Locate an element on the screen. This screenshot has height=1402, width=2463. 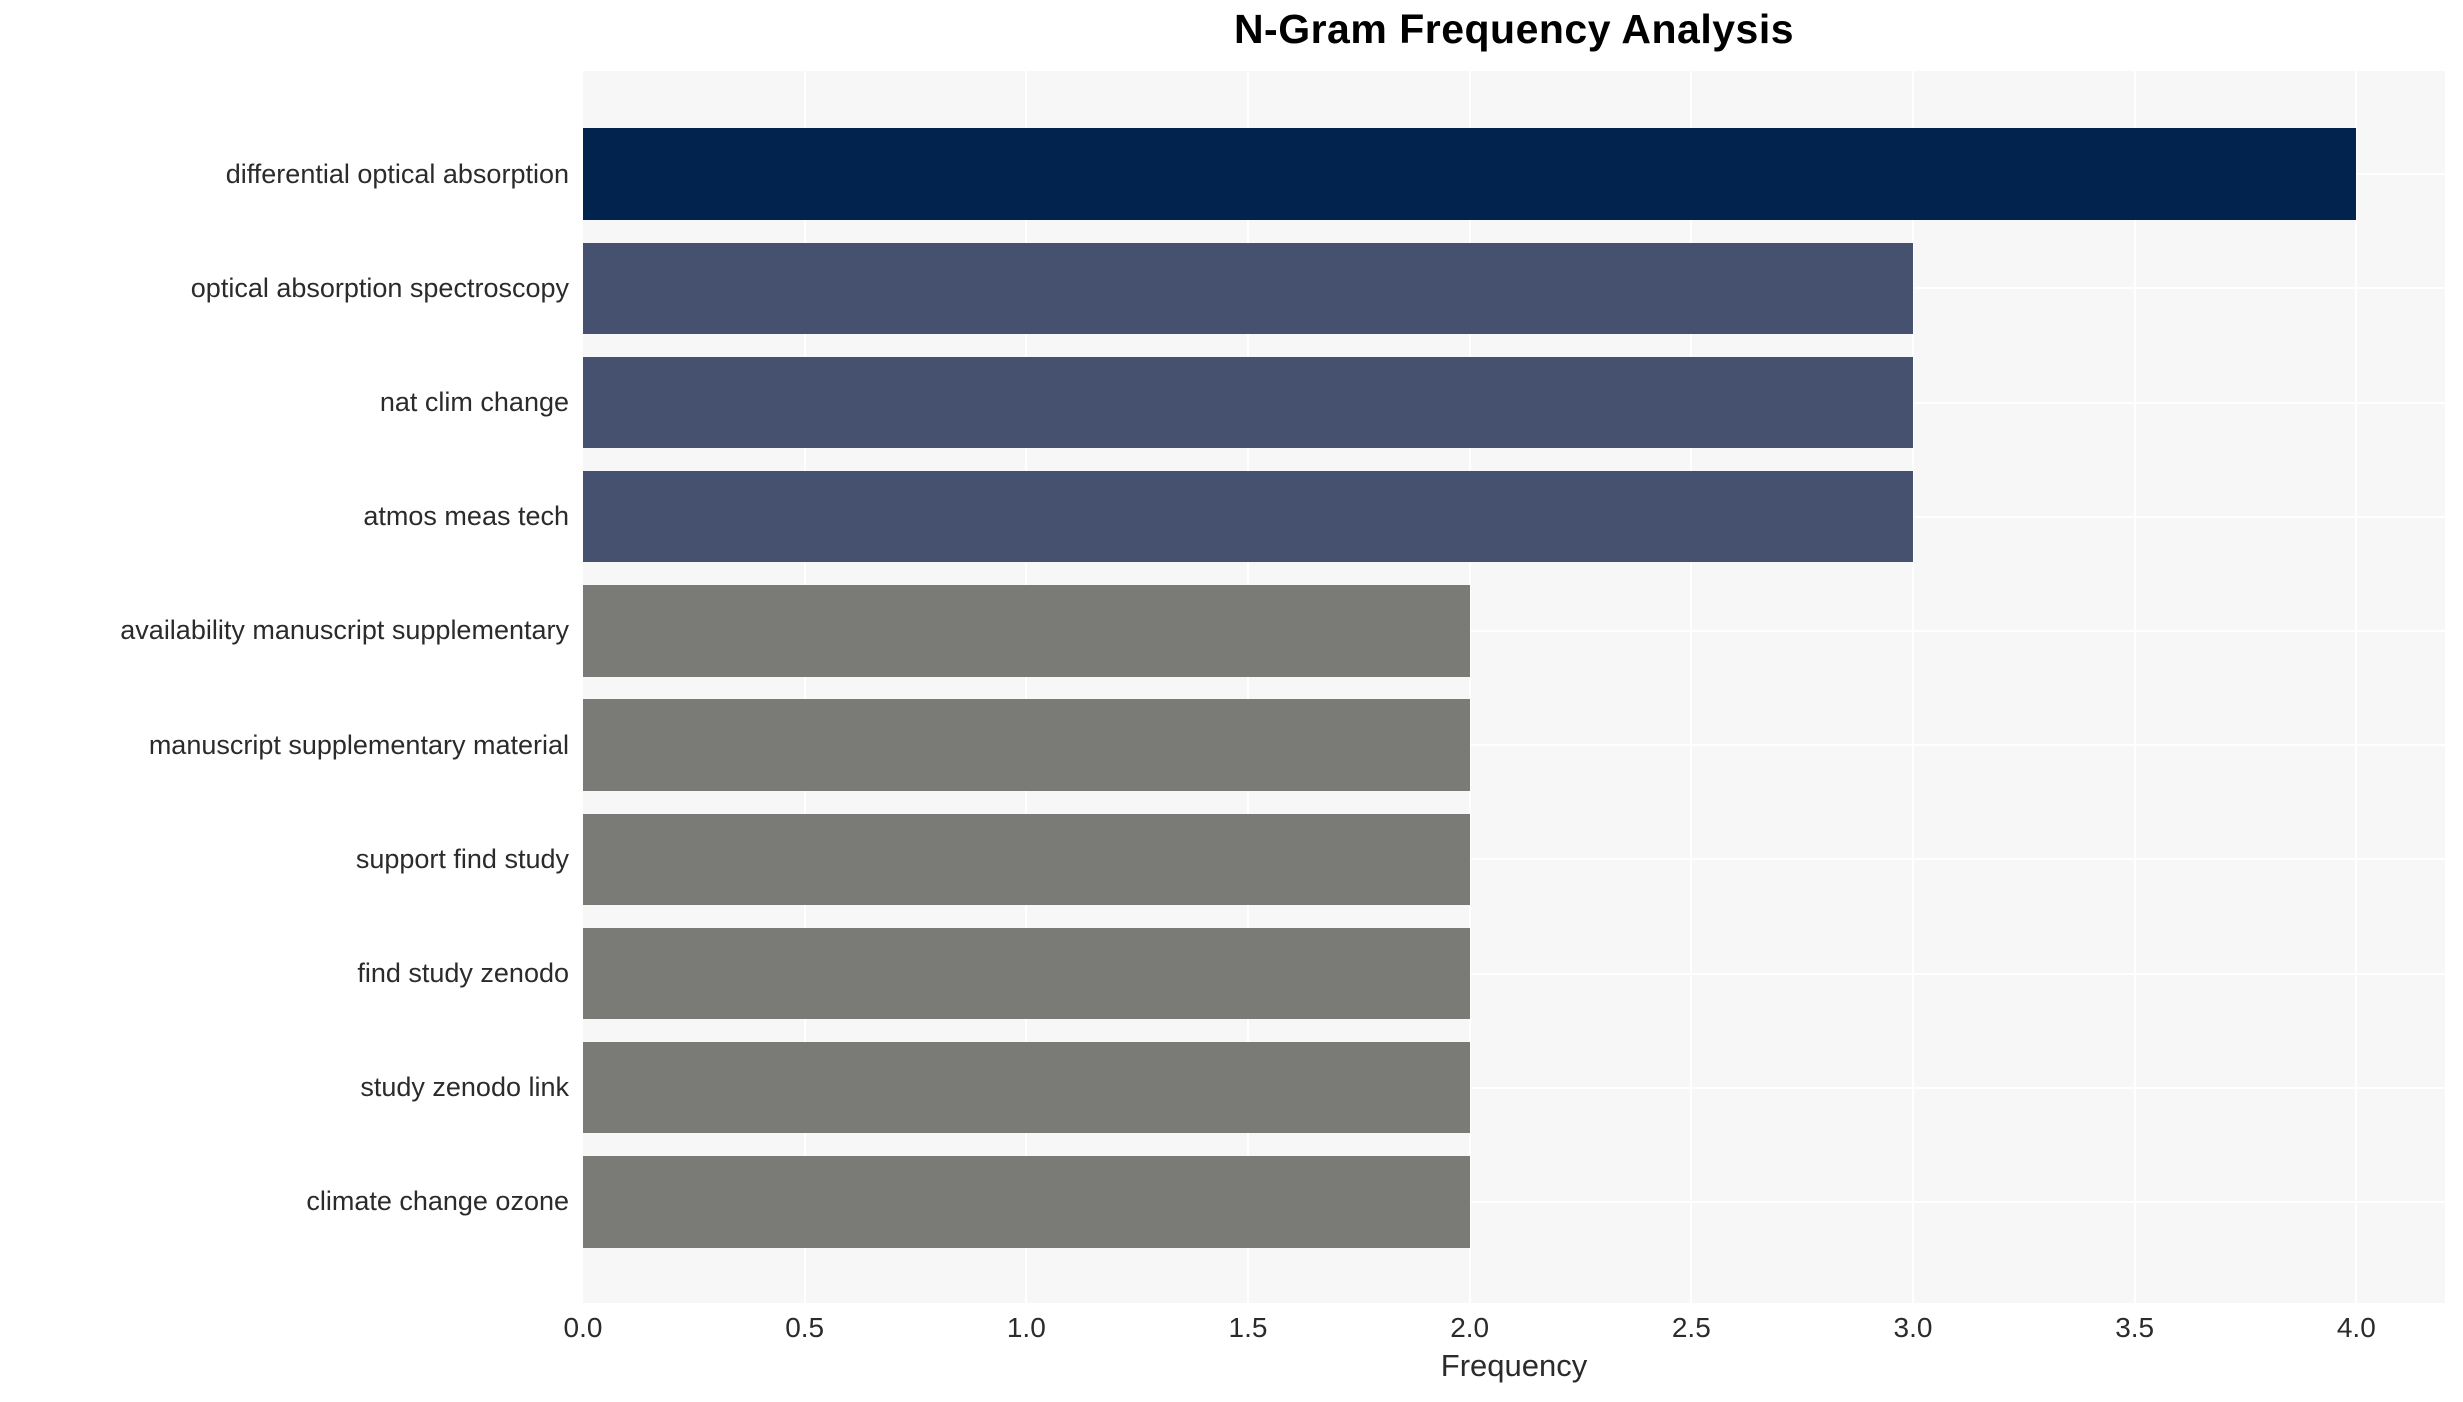
x-tick-label: 2.0 is located at coordinates (1470, 1327).